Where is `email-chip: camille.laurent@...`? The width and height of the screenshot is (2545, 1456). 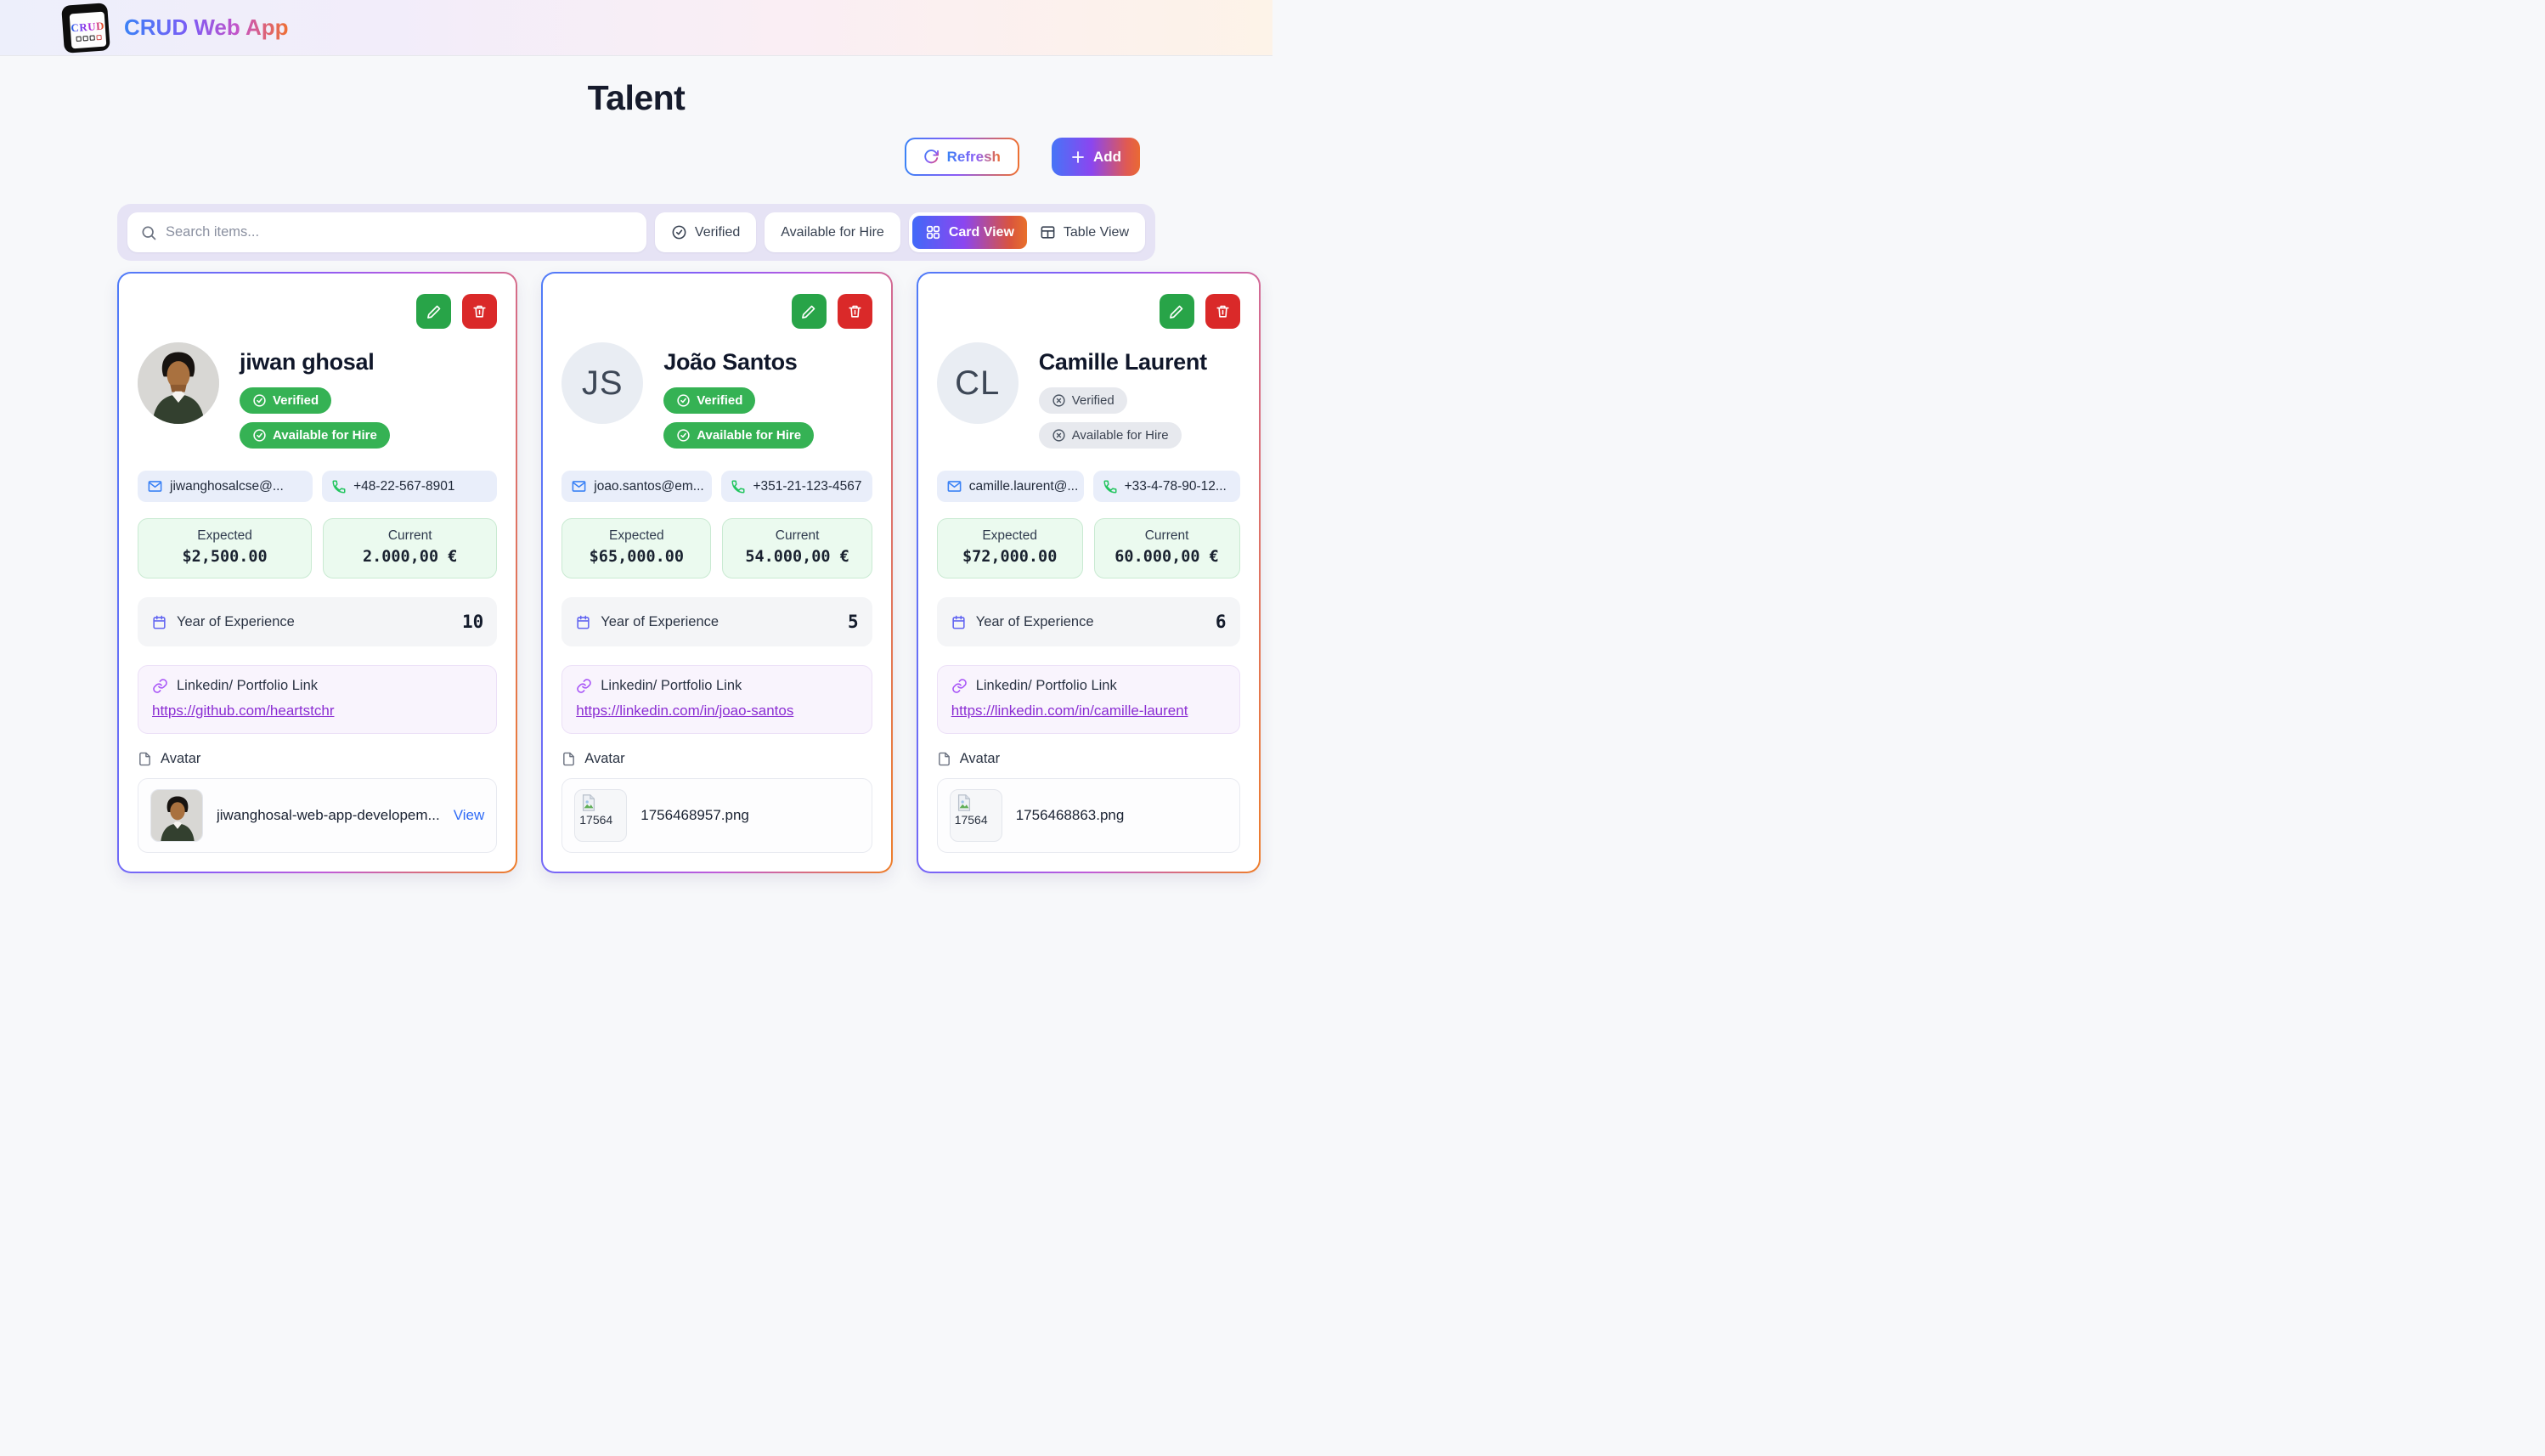 email-chip: camille.laurent@... is located at coordinates (1010, 487).